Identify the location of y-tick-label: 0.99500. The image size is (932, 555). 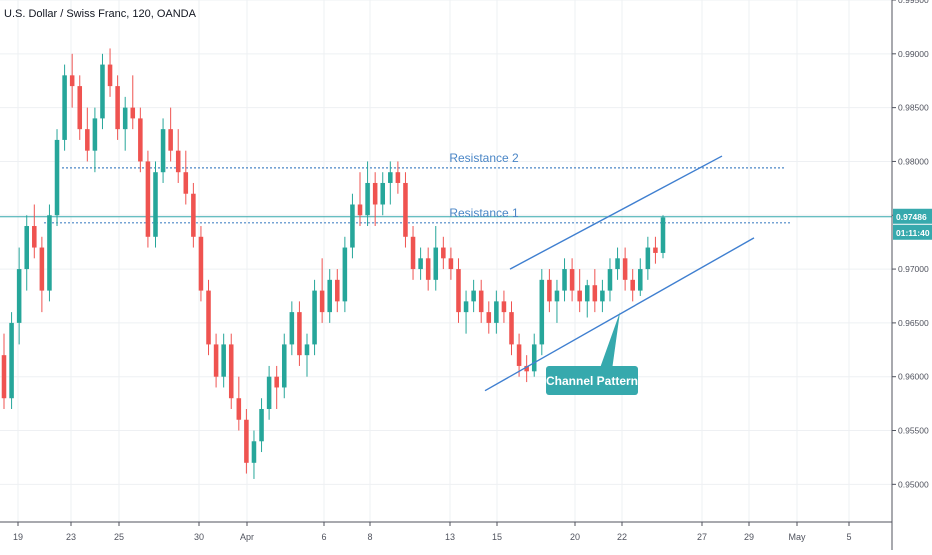
(913, 2).